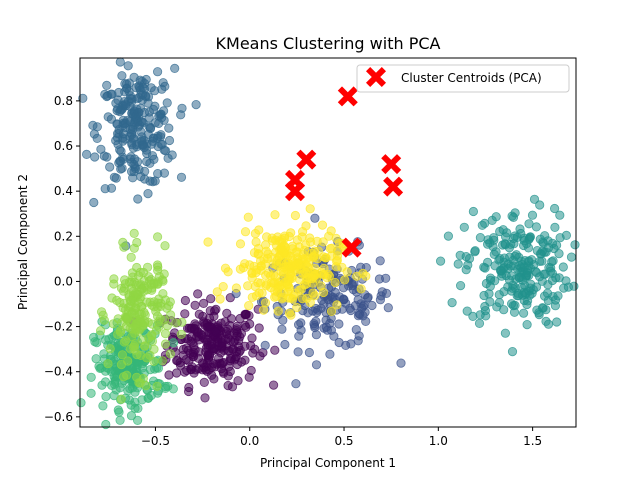 The height and width of the screenshot is (480, 640). What do you see at coordinates (62, 259) in the screenshot?
I see `y-axis-ticks: −0.6 −0.4 −0.2 0.0 0.2 0.4 0.6 0.8` at bounding box center [62, 259].